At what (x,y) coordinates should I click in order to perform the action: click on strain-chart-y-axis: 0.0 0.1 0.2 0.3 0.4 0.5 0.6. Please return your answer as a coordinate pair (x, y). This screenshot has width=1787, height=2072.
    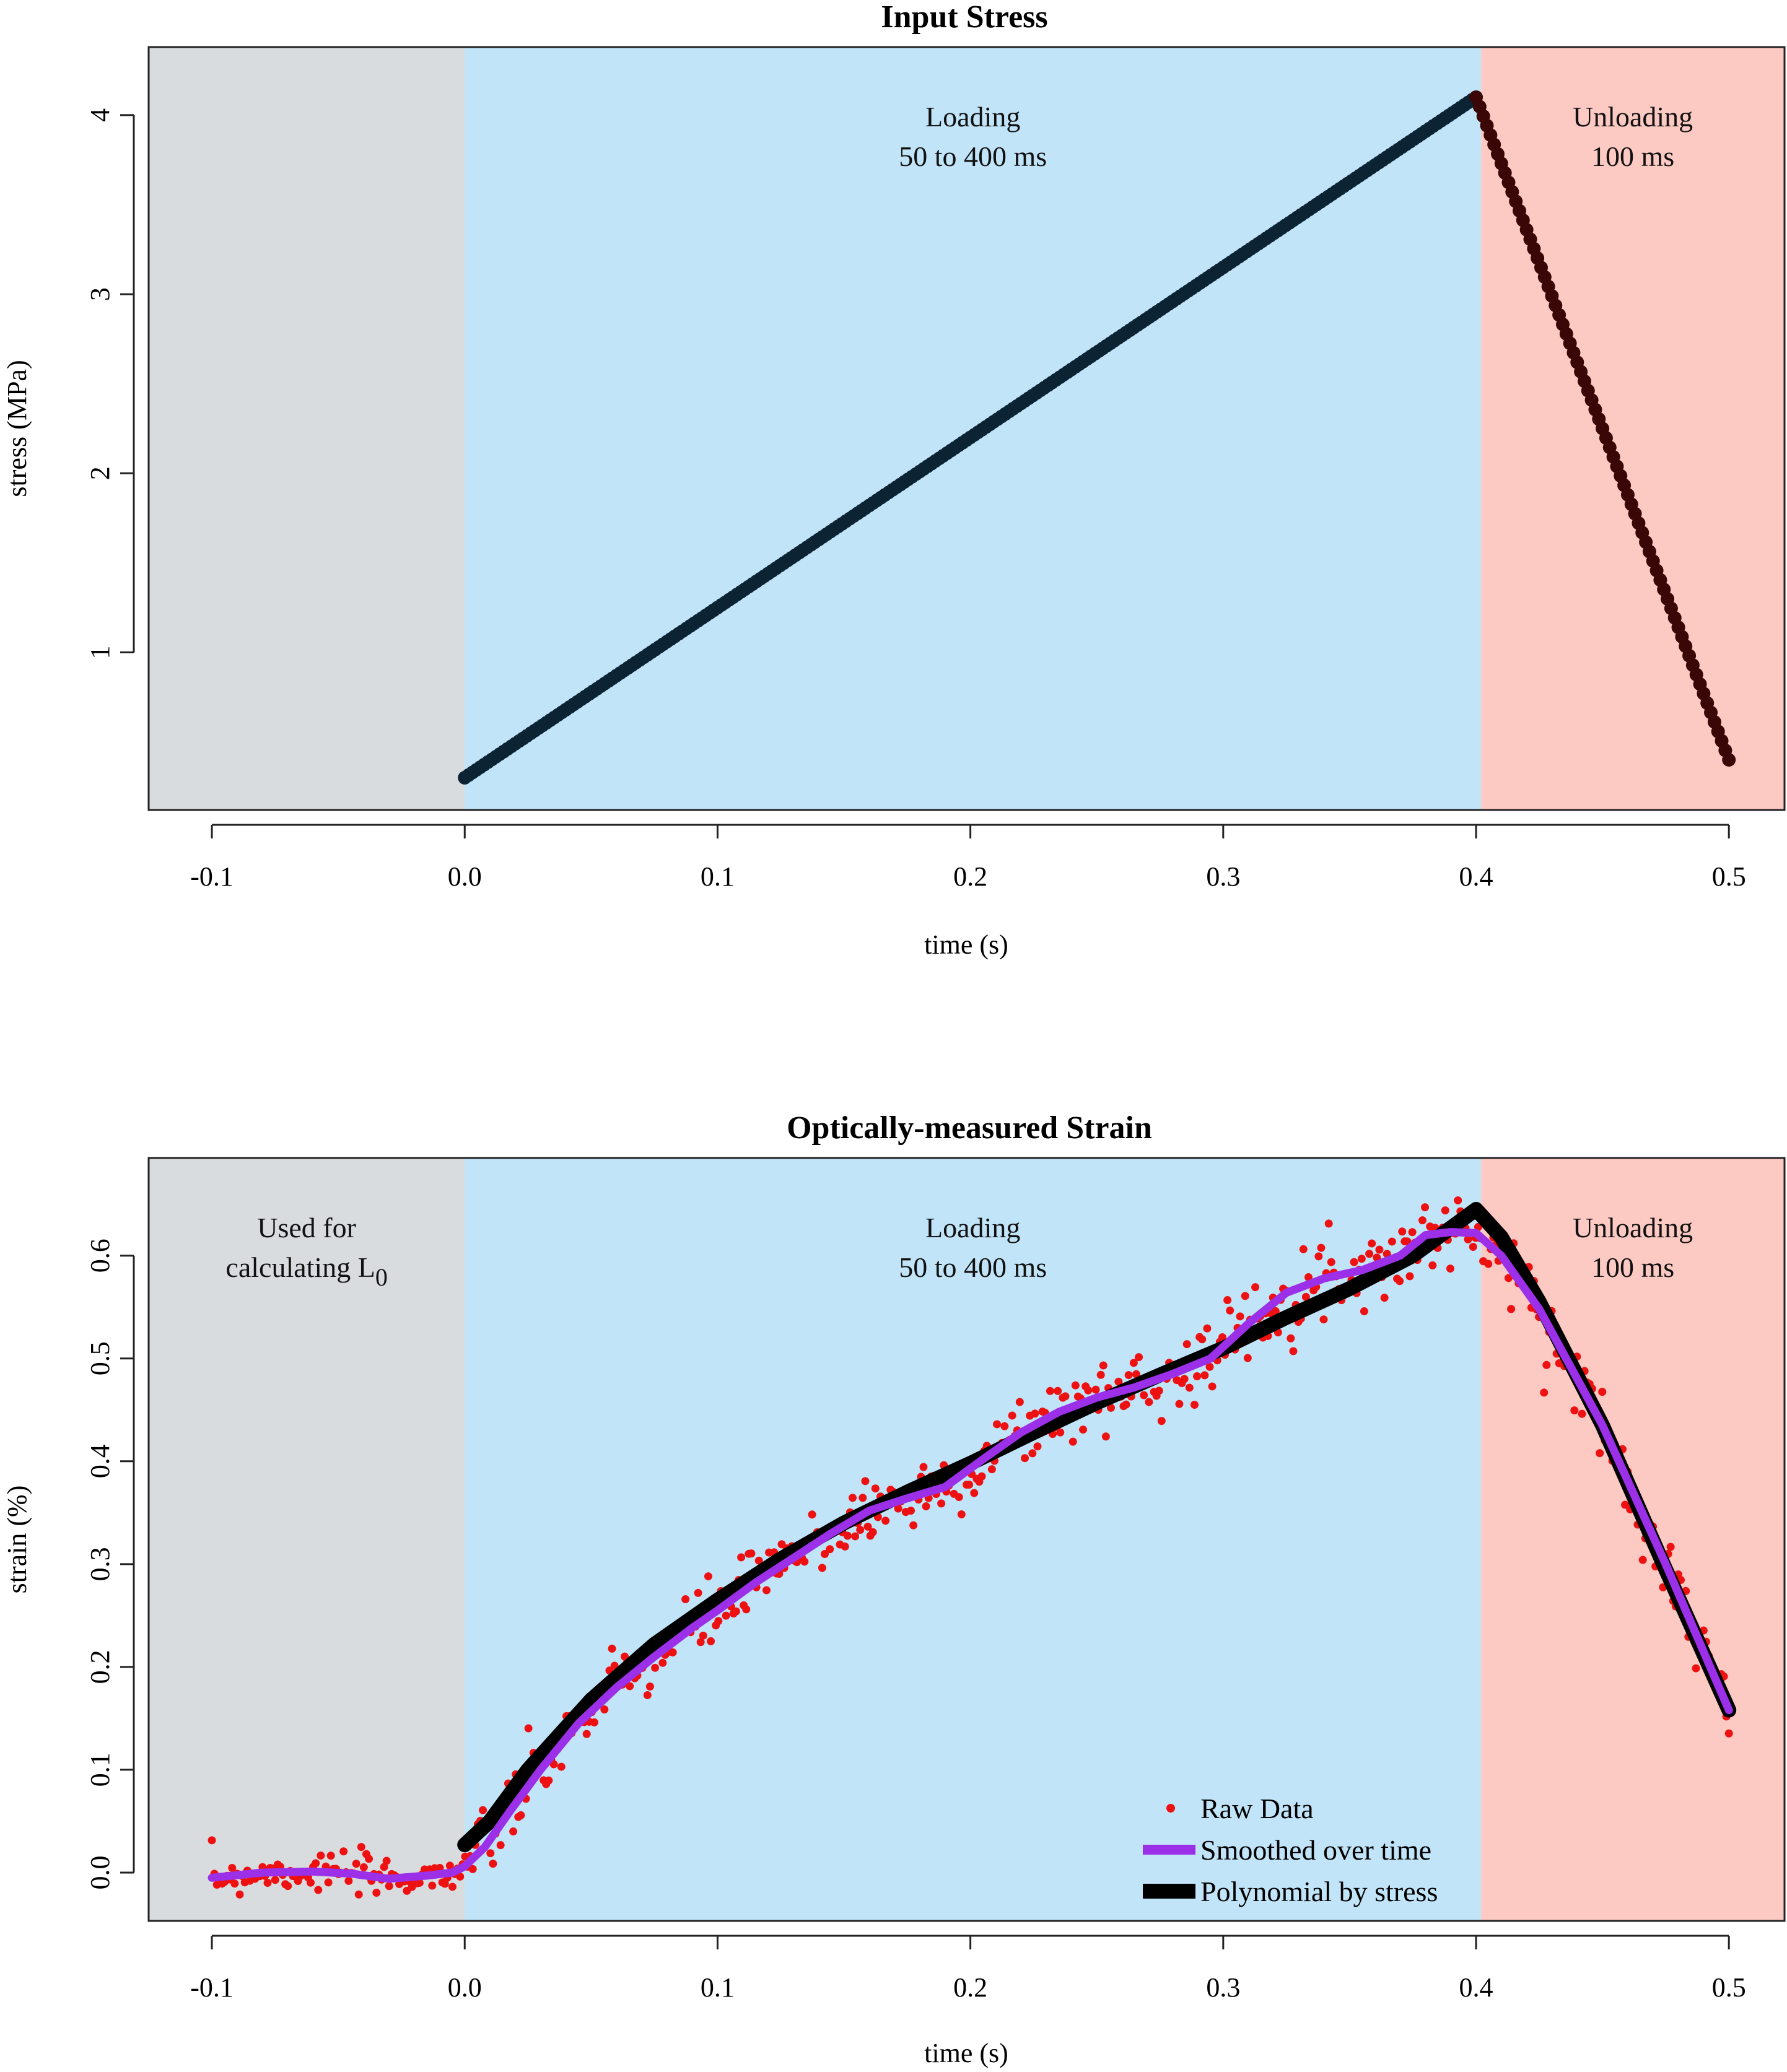
    Looking at the image, I should click on (110, 1563).